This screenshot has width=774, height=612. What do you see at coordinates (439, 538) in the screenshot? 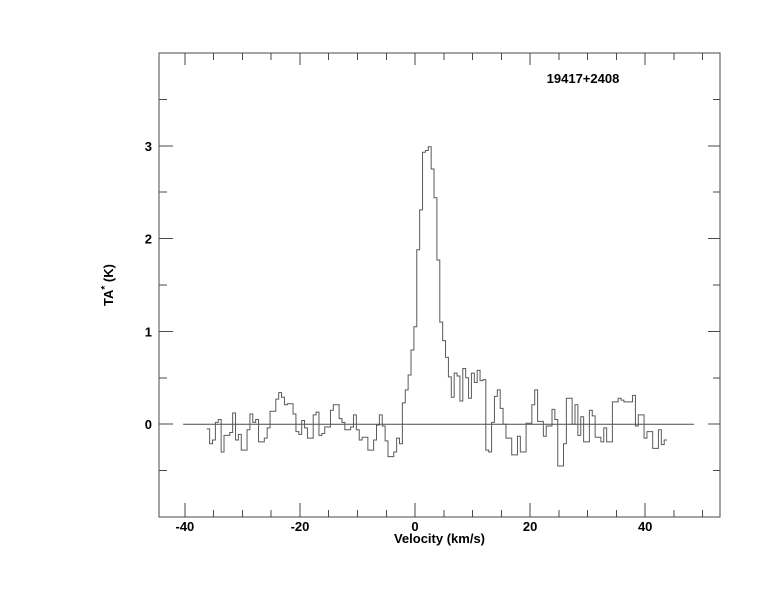
I see `x-axis-label: Velocity (km/s)` at bounding box center [439, 538].